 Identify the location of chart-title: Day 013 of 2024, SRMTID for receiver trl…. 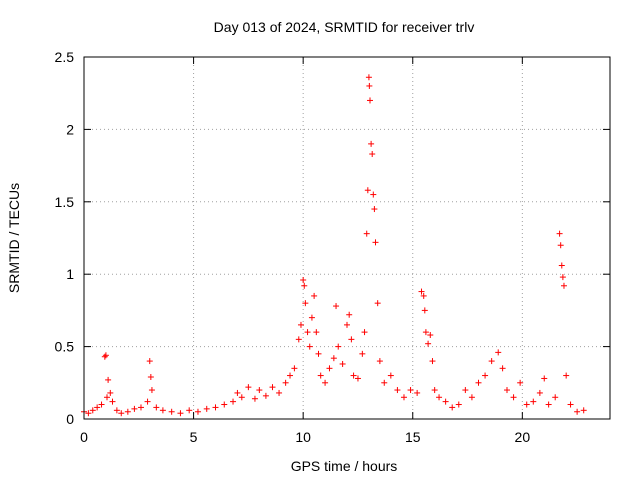
(344, 27).